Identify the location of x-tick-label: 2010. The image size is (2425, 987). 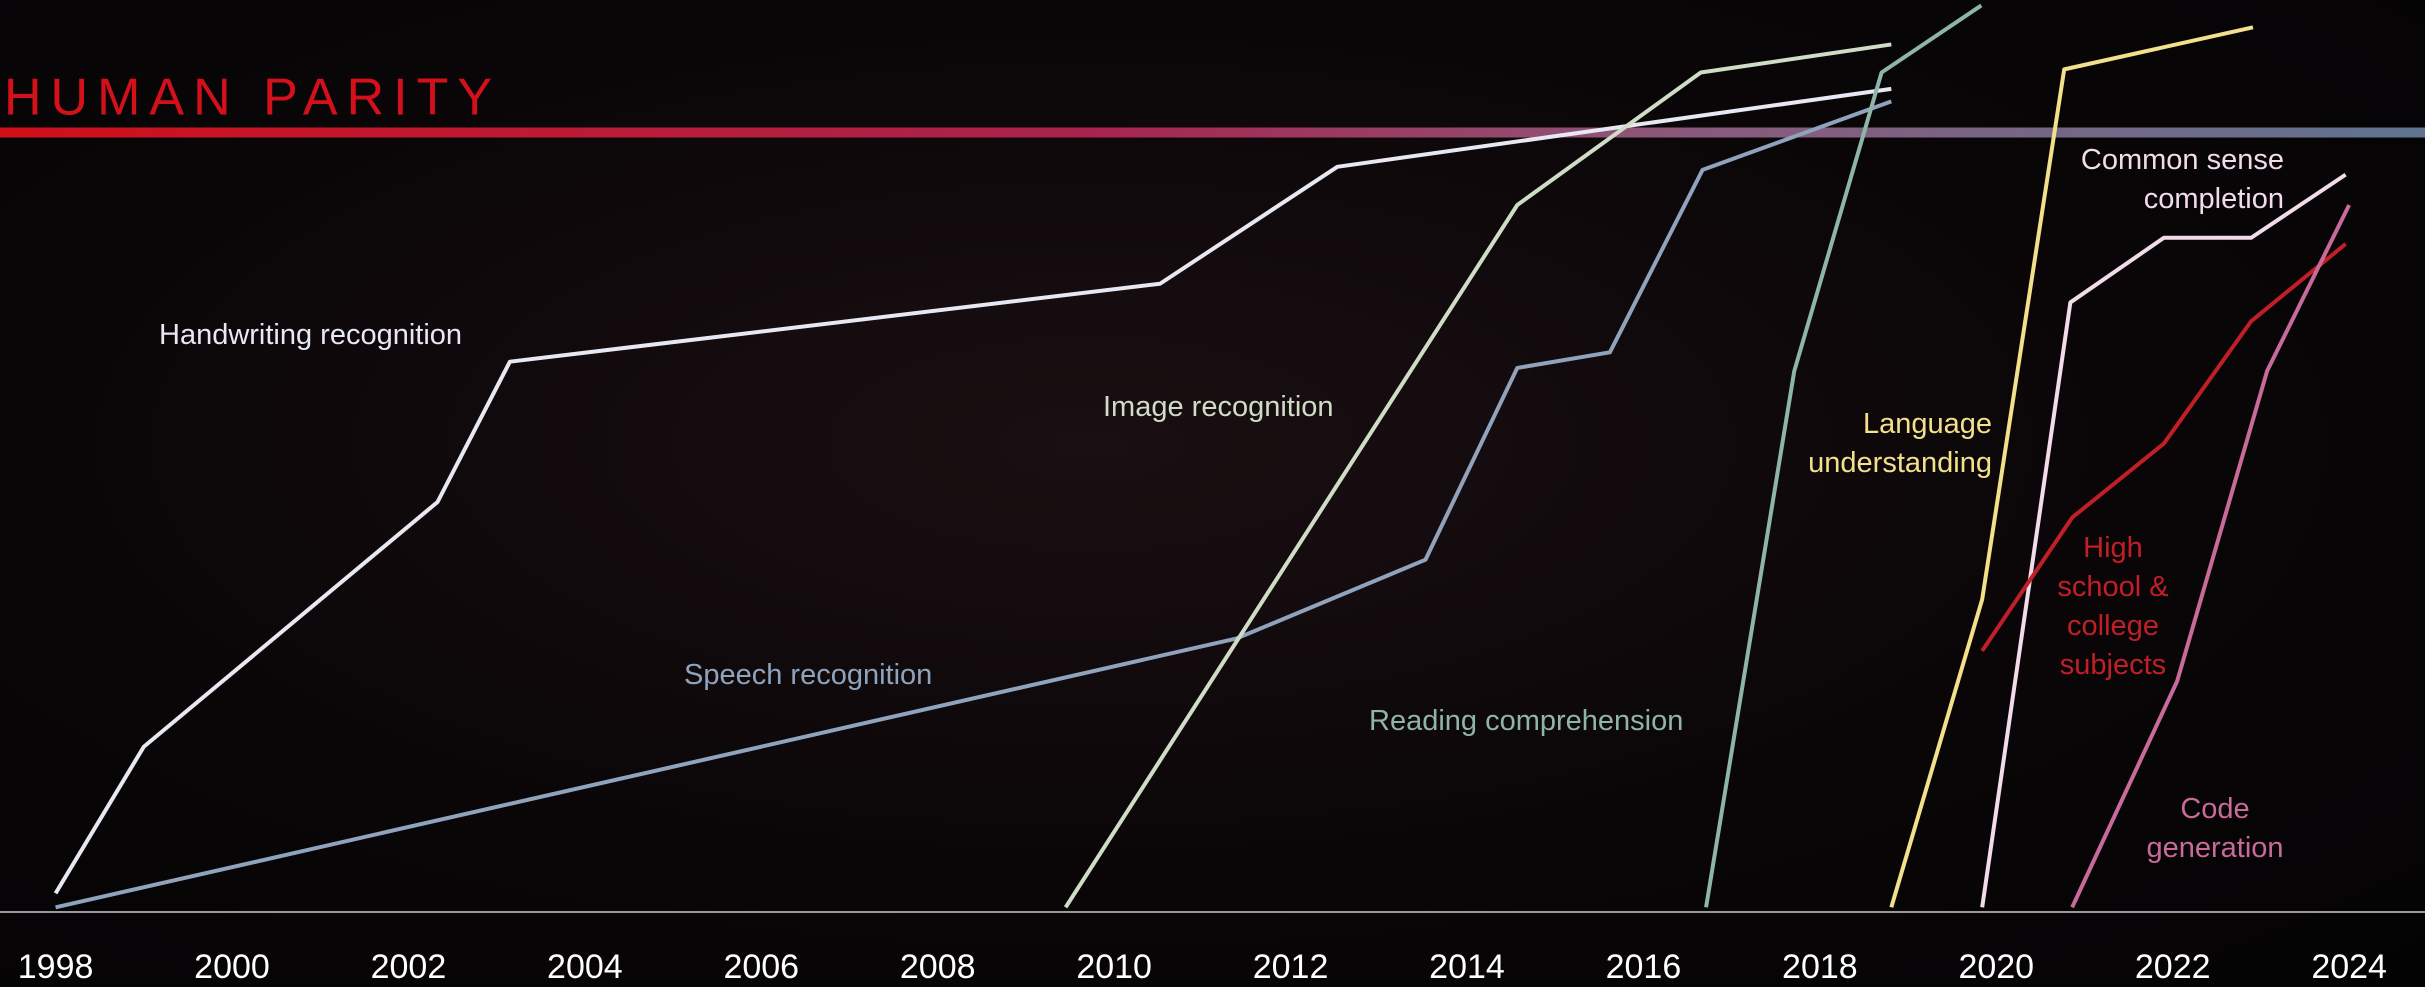
(1114, 967).